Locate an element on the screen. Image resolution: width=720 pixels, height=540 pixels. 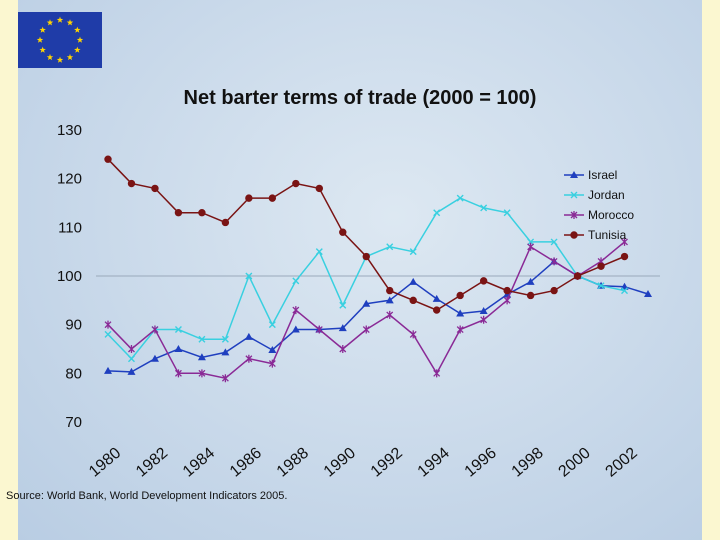
x-tick-label: 1994 is located at coordinates (434, 463).